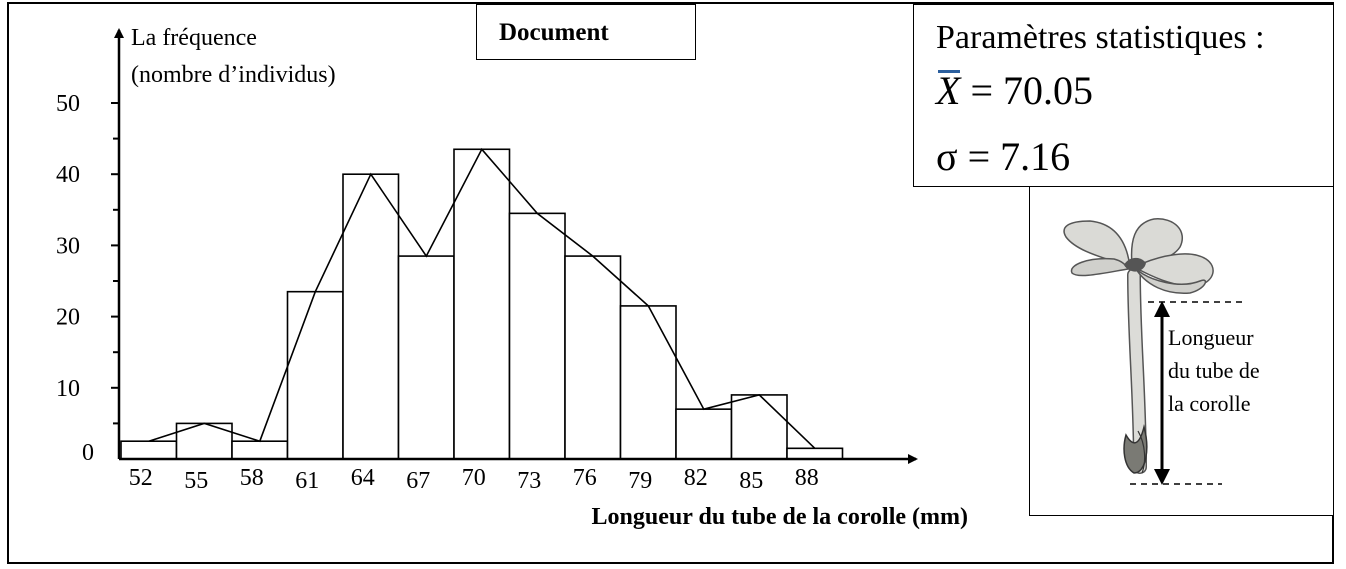  What do you see at coordinates (1214, 370) in the screenshot?
I see `tube-length-label-line-2: du tube de` at bounding box center [1214, 370].